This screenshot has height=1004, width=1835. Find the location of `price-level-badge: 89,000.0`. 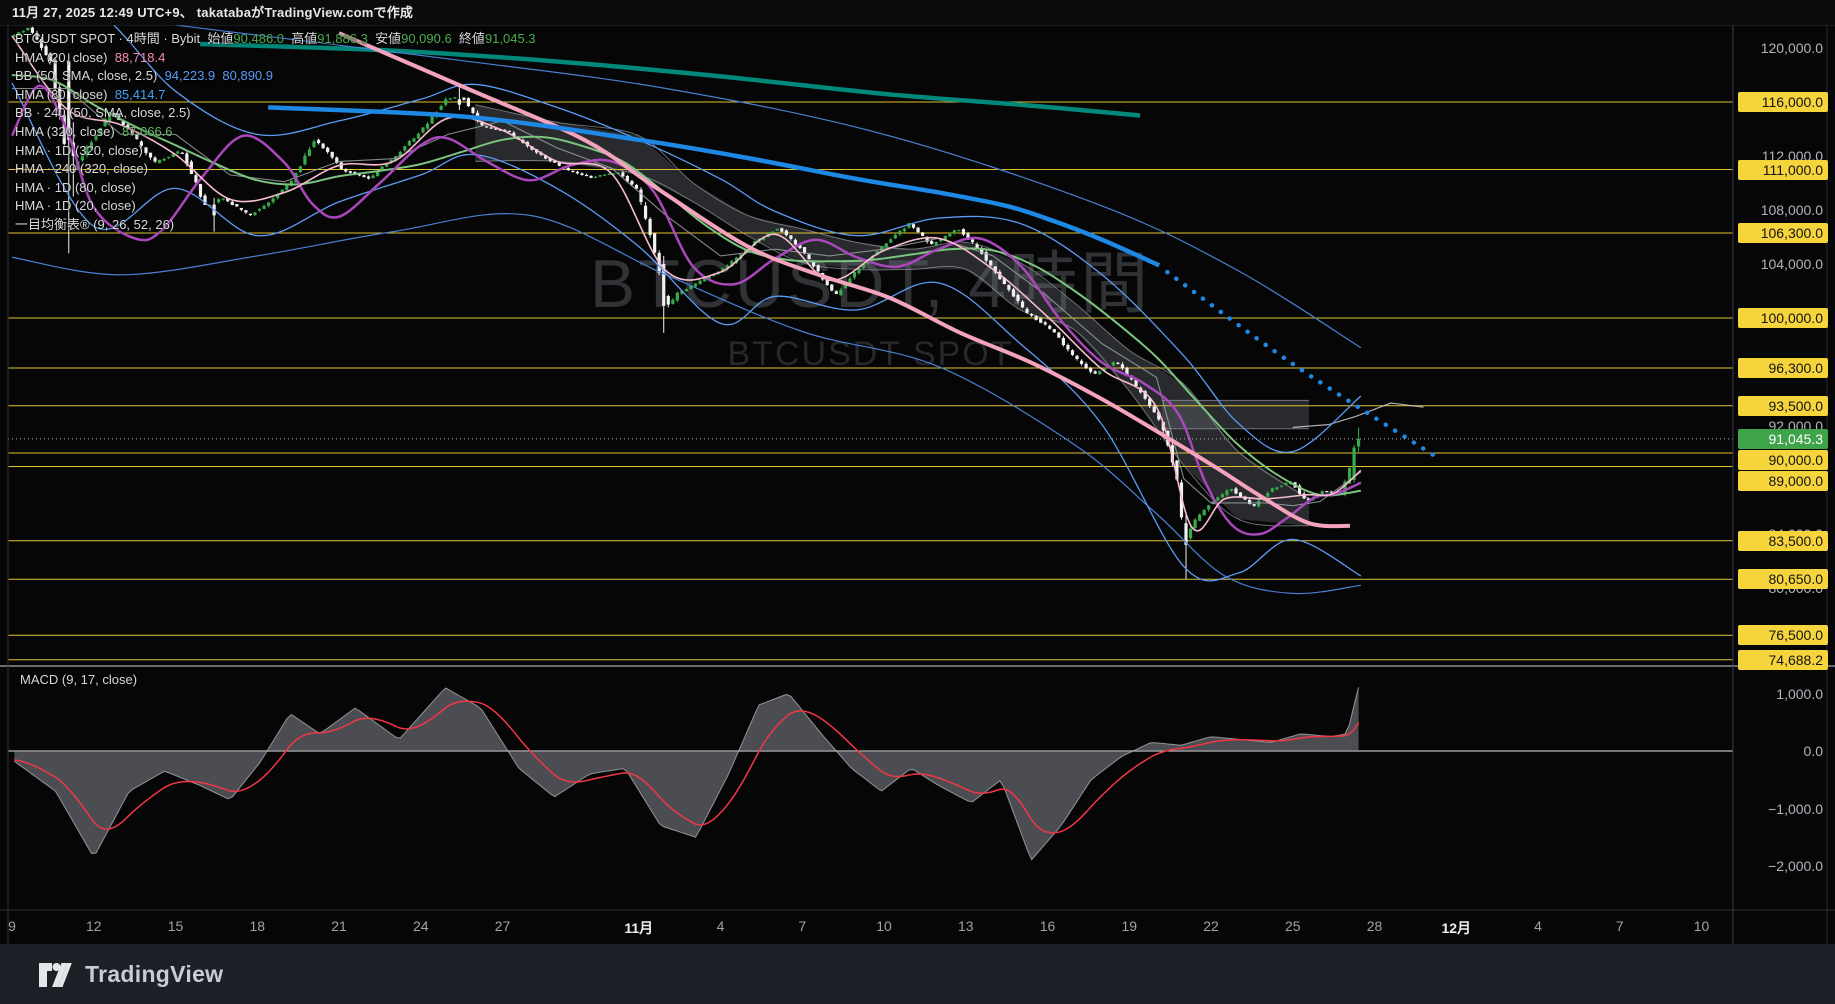

price-level-badge: 89,000.0 is located at coordinates (1783, 480).